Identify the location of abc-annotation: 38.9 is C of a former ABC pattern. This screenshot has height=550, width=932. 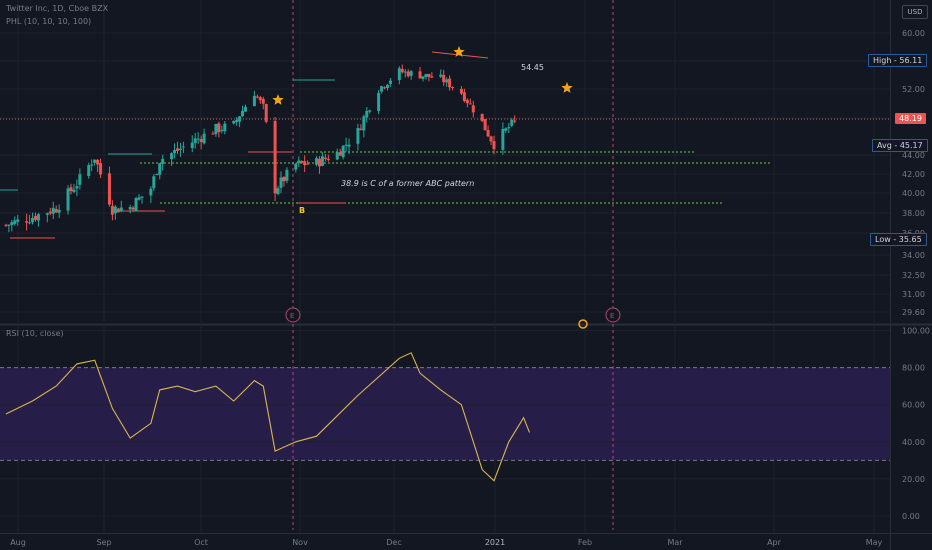
(408, 183).